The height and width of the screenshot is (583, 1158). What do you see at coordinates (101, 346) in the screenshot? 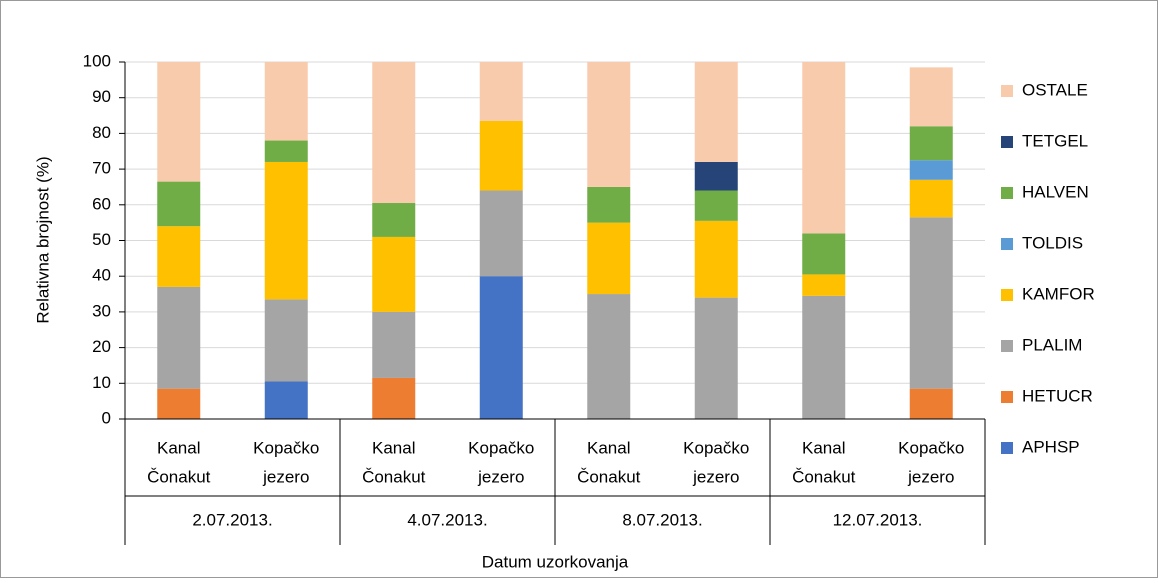
I see `y-tick-label: 20` at bounding box center [101, 346].